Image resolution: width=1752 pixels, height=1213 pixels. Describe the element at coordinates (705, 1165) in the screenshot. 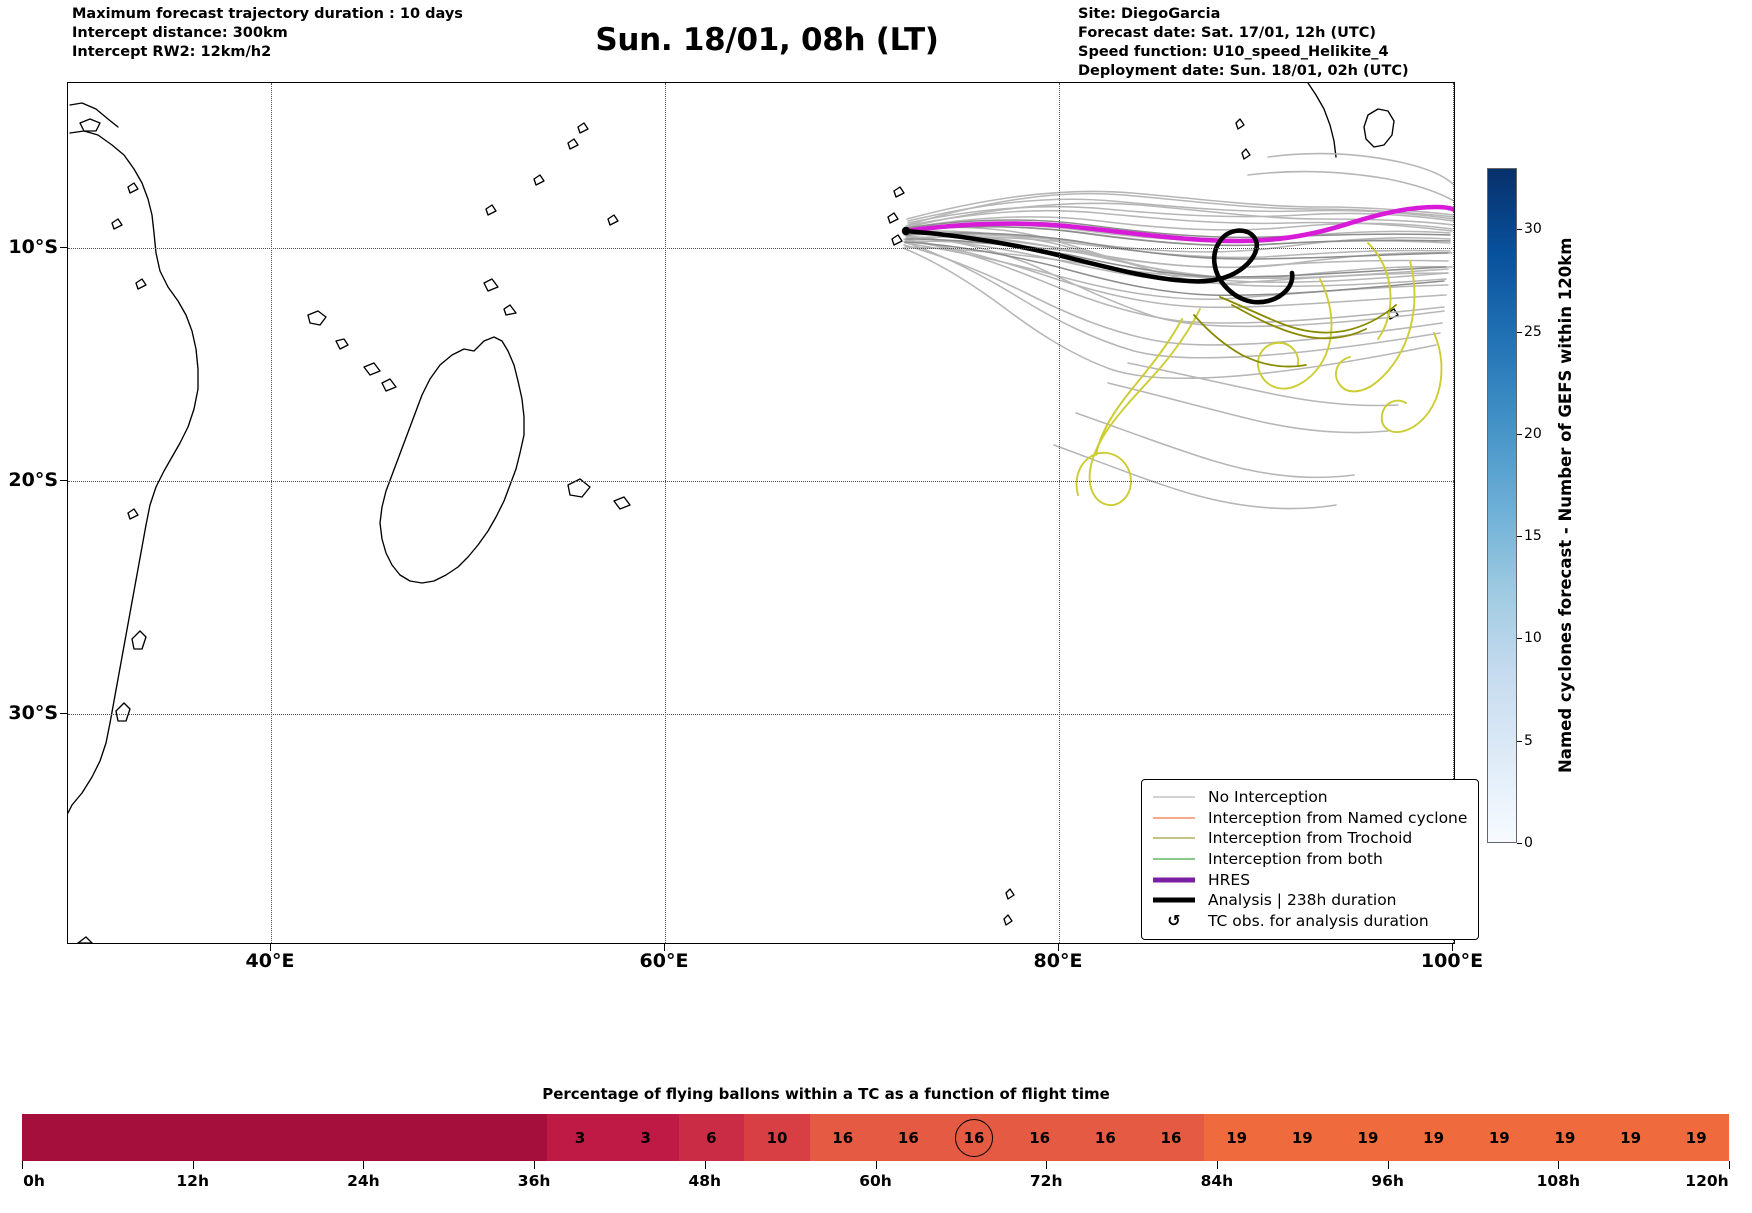

I see `flight-time-tickmark-48h` at that location.